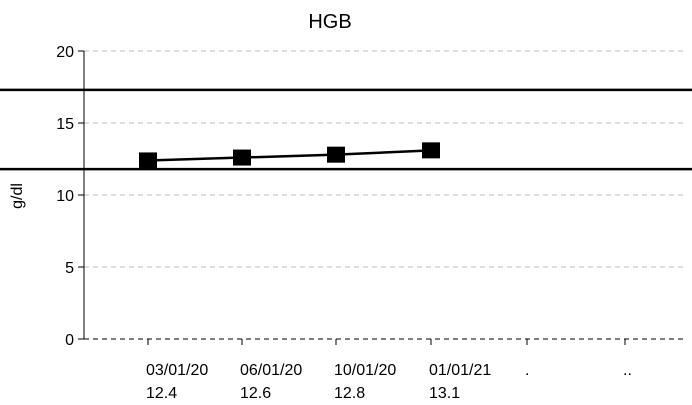 The height and width of the screenshot is (405, 692). Describe the element at coordinates (349, 393) in the screenshot. I see `x-value-label: 12.8` at that location.